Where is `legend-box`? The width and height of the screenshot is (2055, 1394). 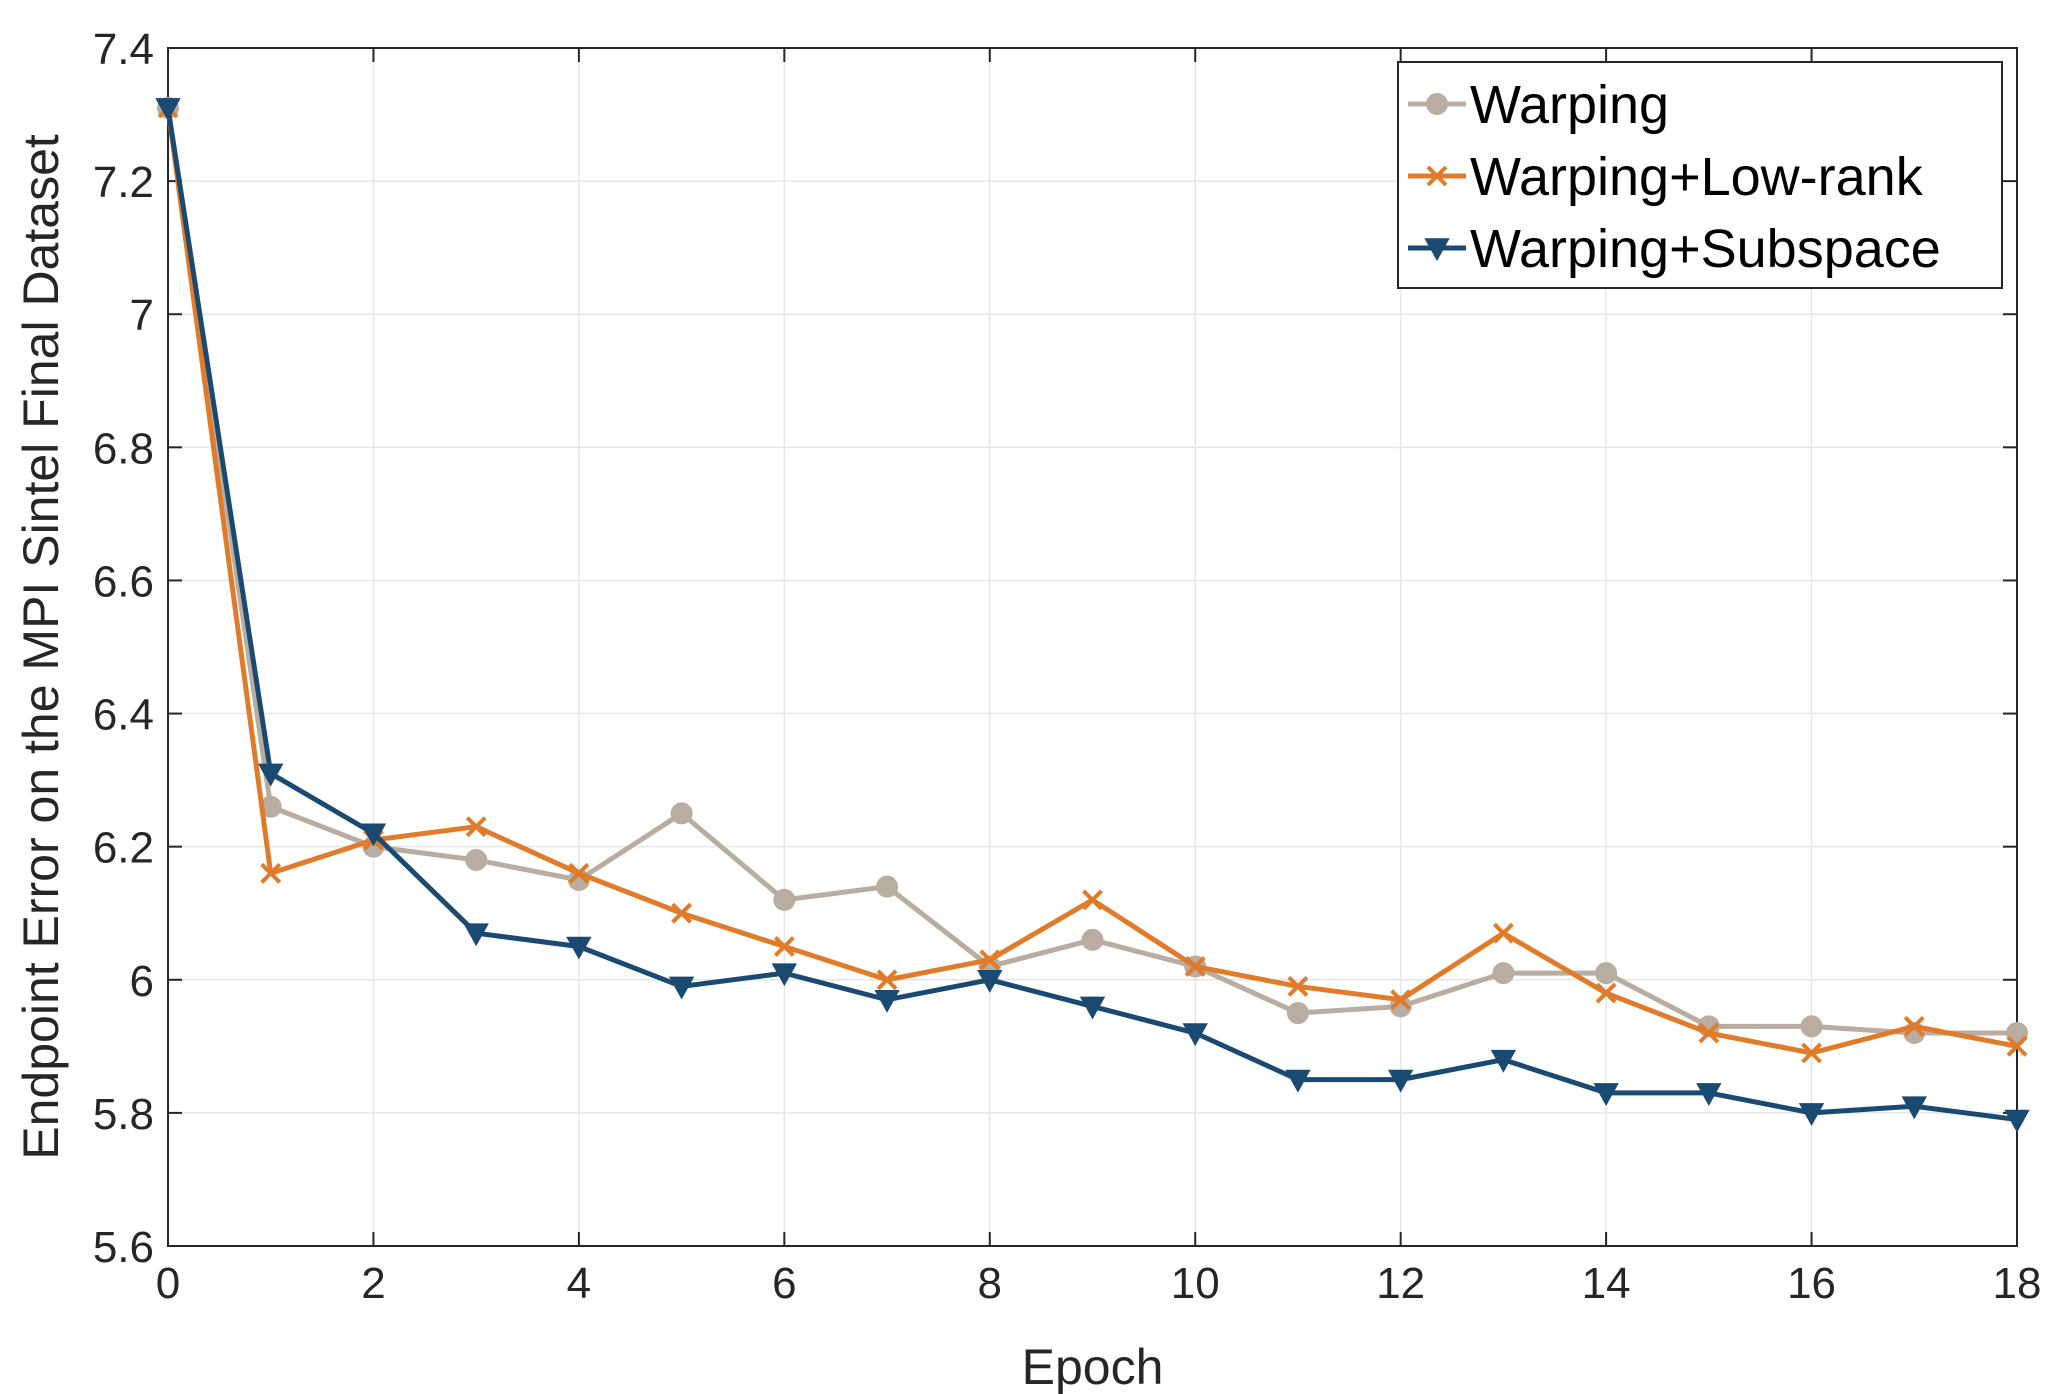 legend-box is located at coordinates (1700, 175).